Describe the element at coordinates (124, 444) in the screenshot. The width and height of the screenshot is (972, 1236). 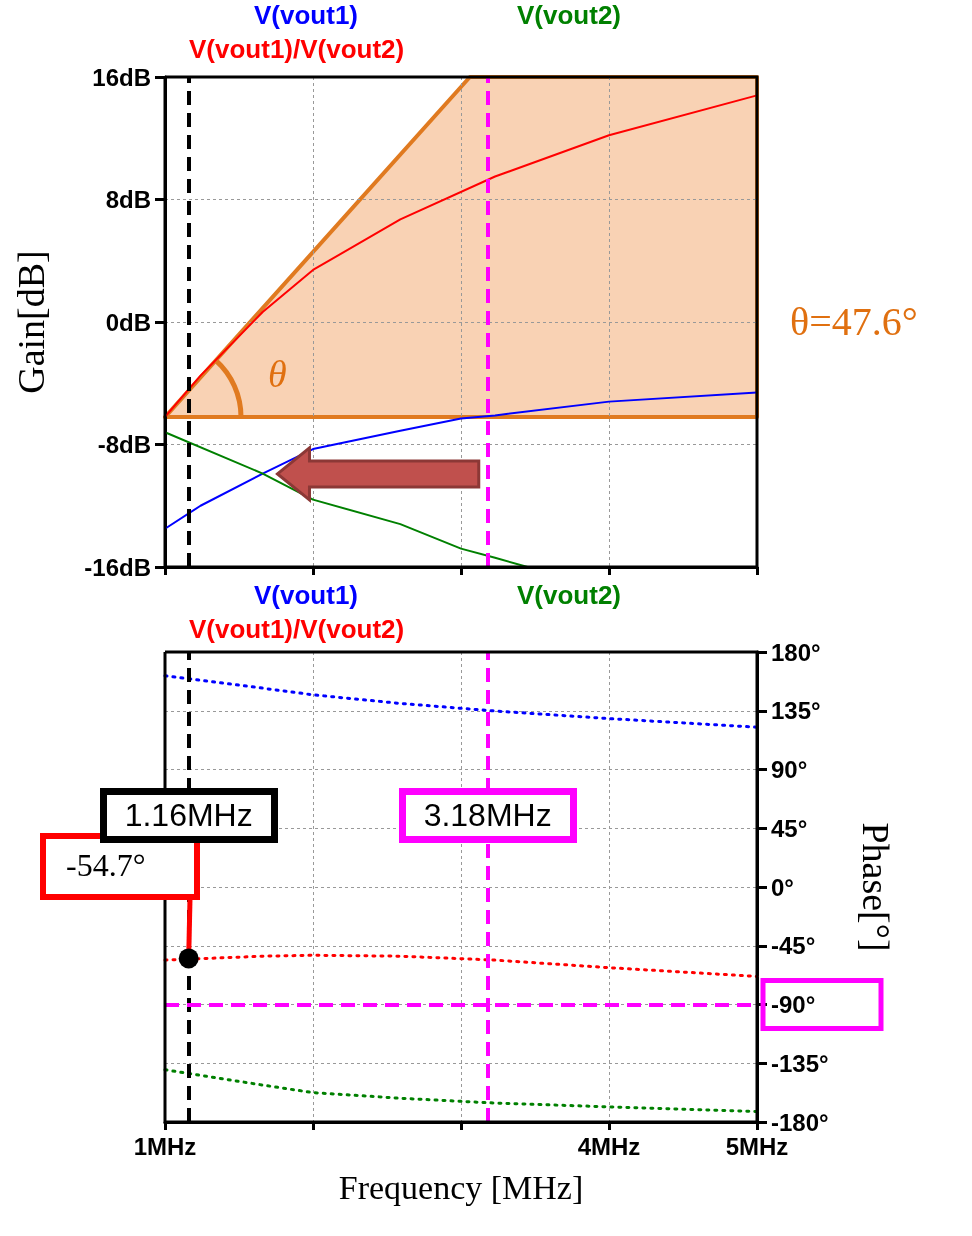
I see `y-tick-label: -8dB` at that location.